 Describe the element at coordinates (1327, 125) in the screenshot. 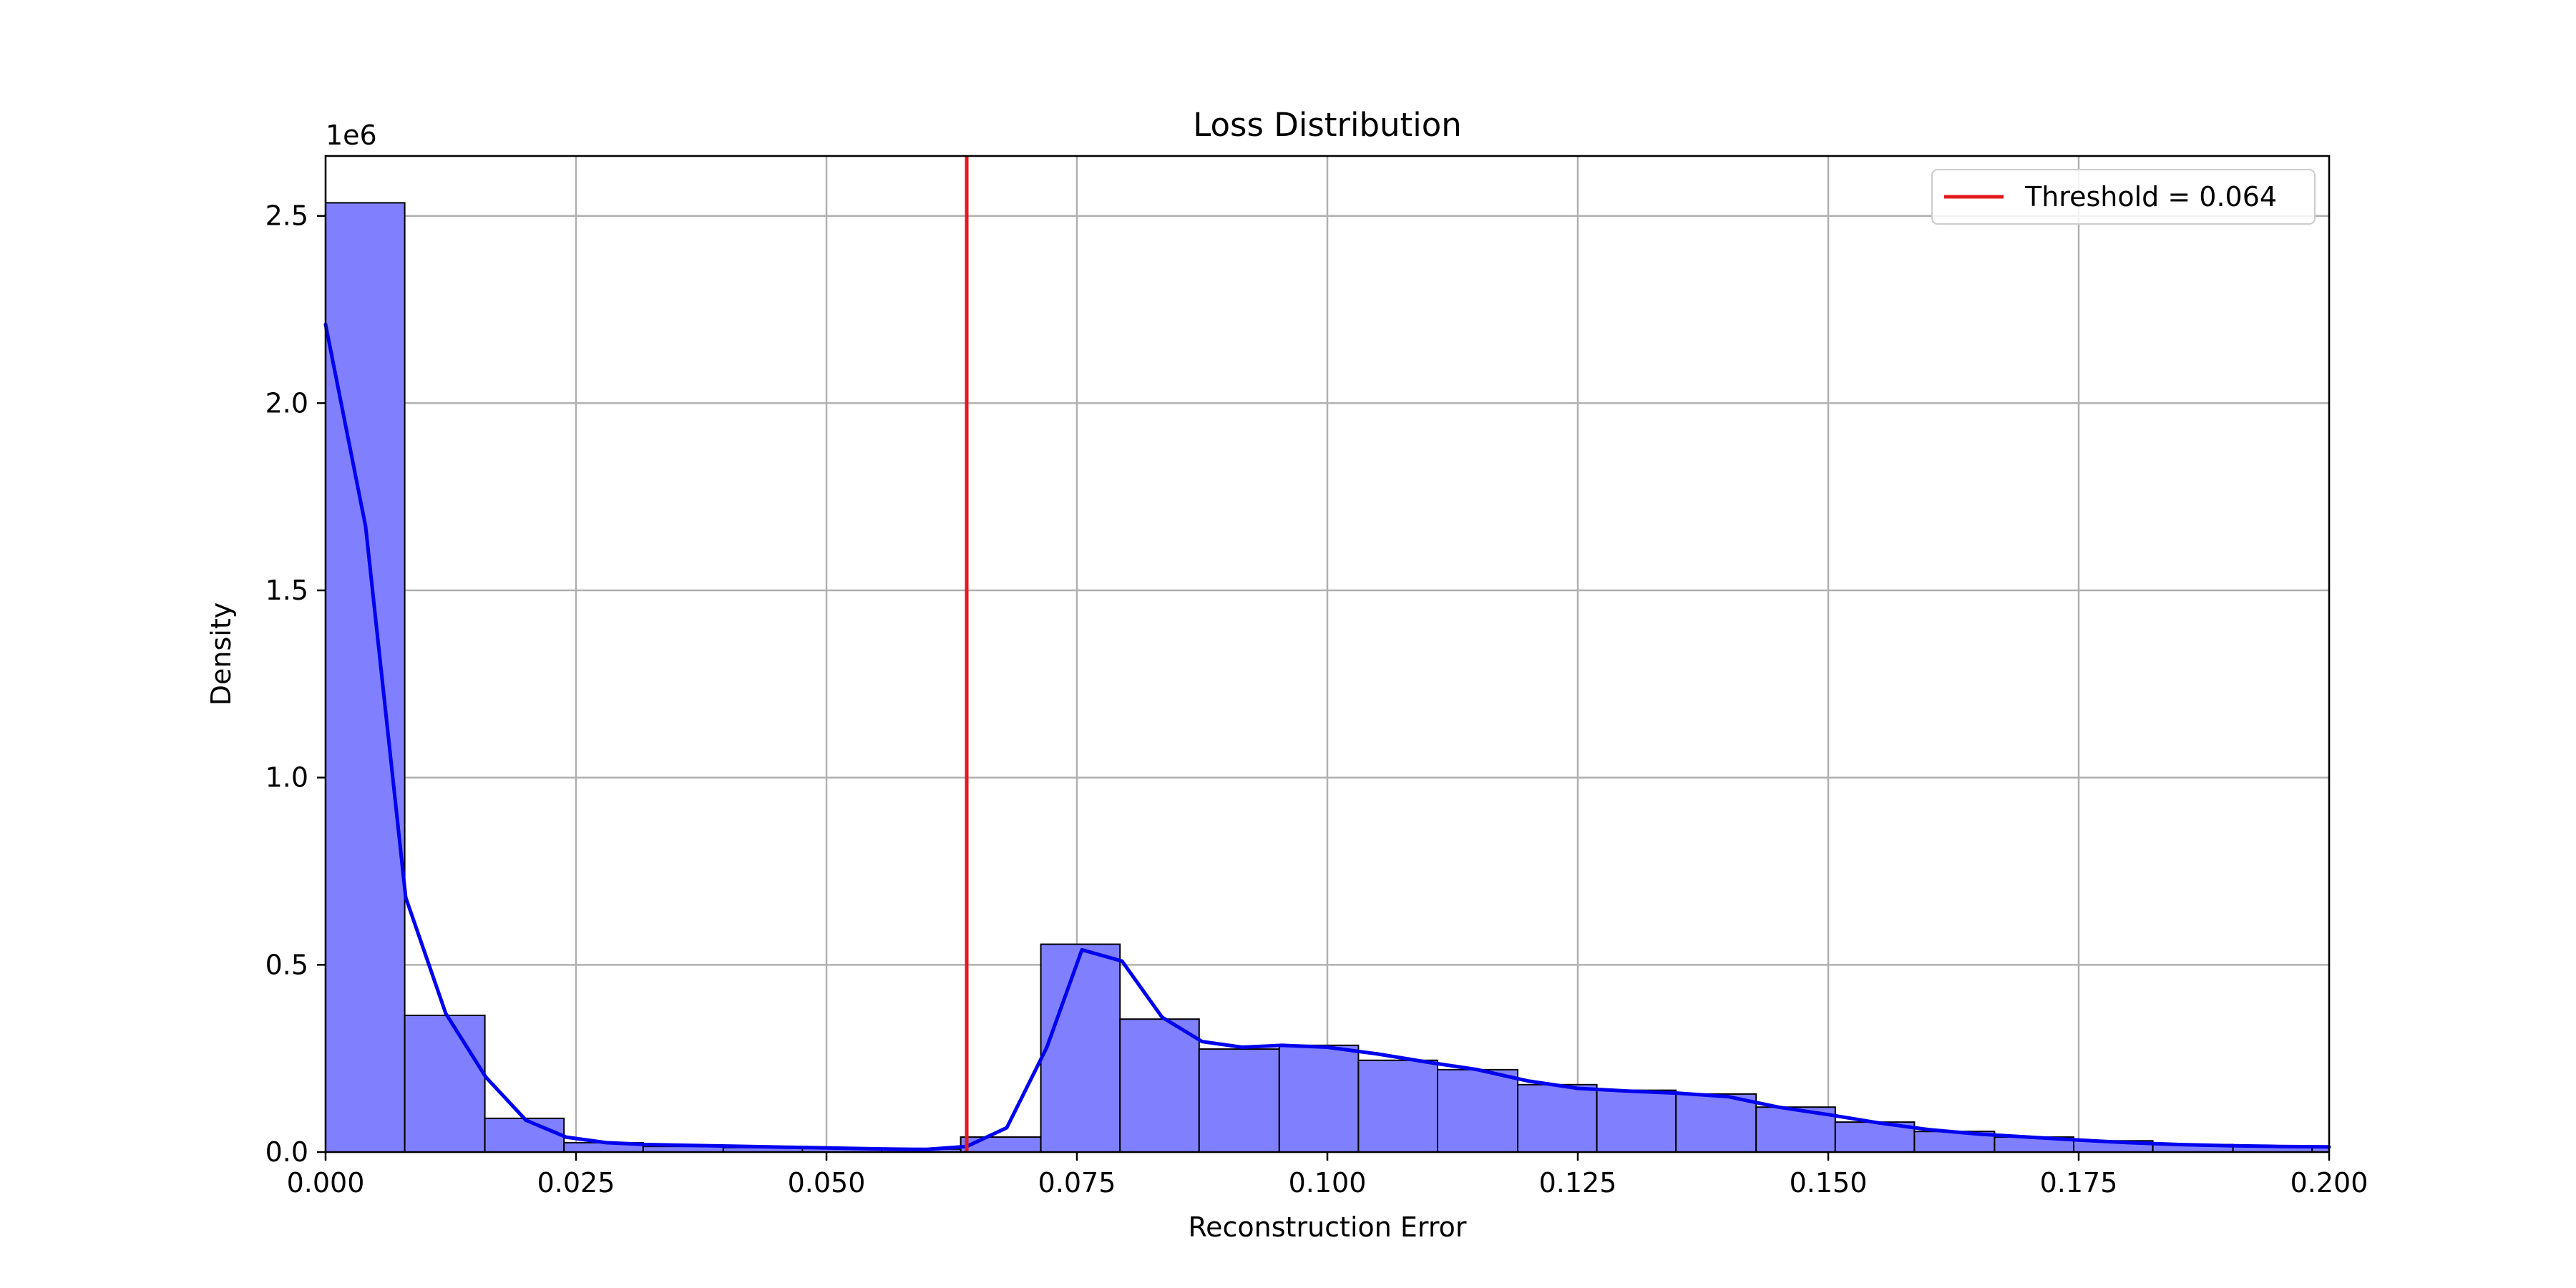

I see `chart-title: Loss Distribution` at that location.